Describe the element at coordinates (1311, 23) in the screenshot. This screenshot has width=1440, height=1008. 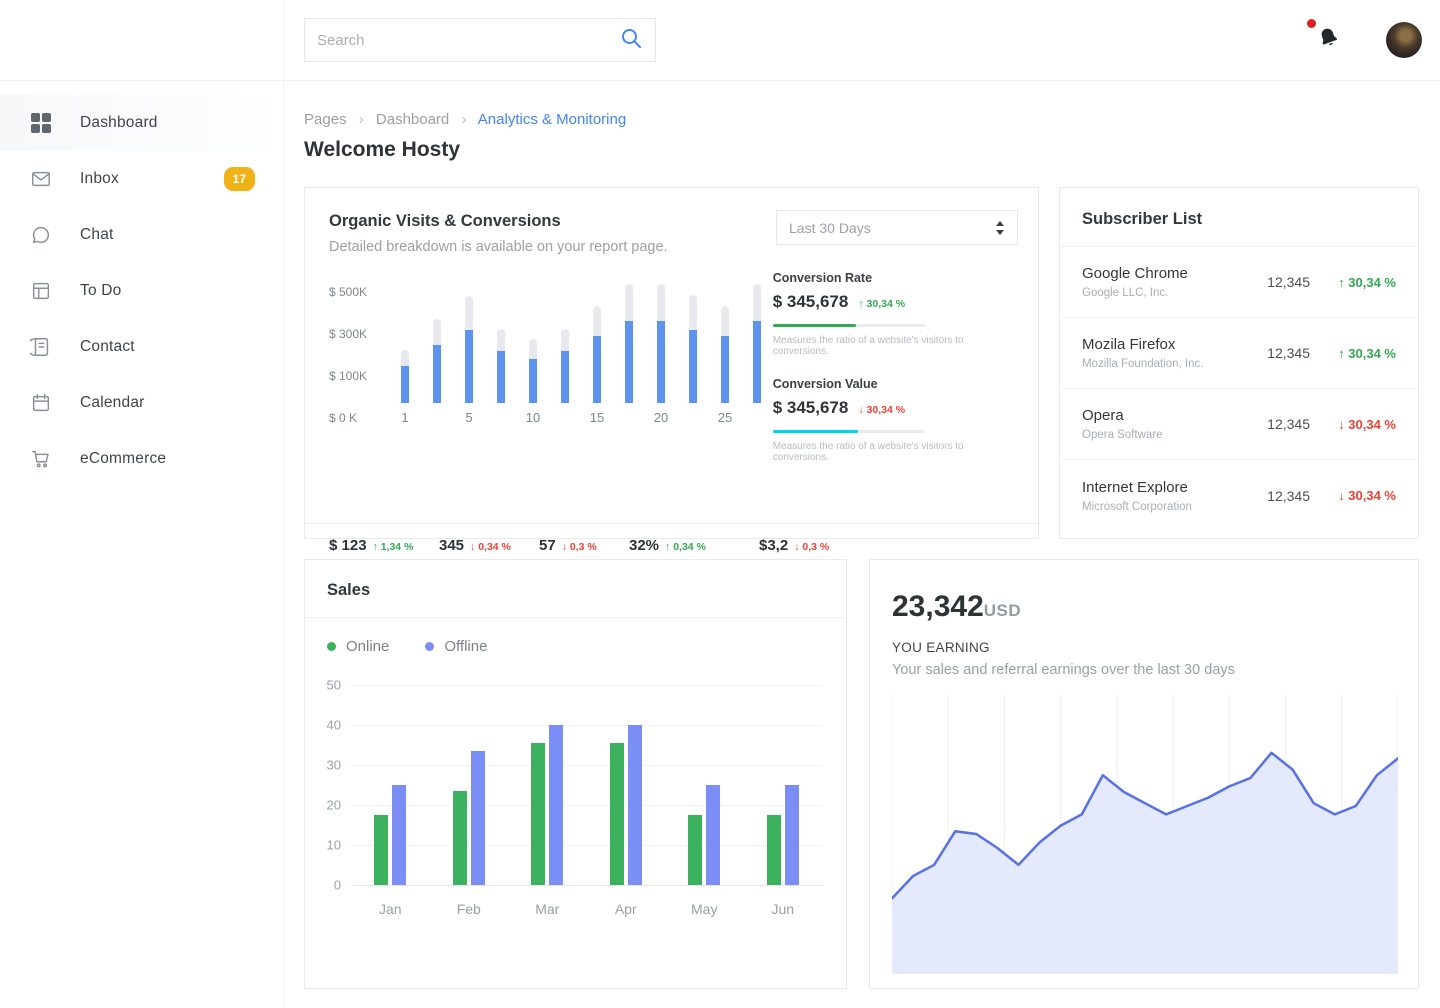
I see `notification-dot` at that location.